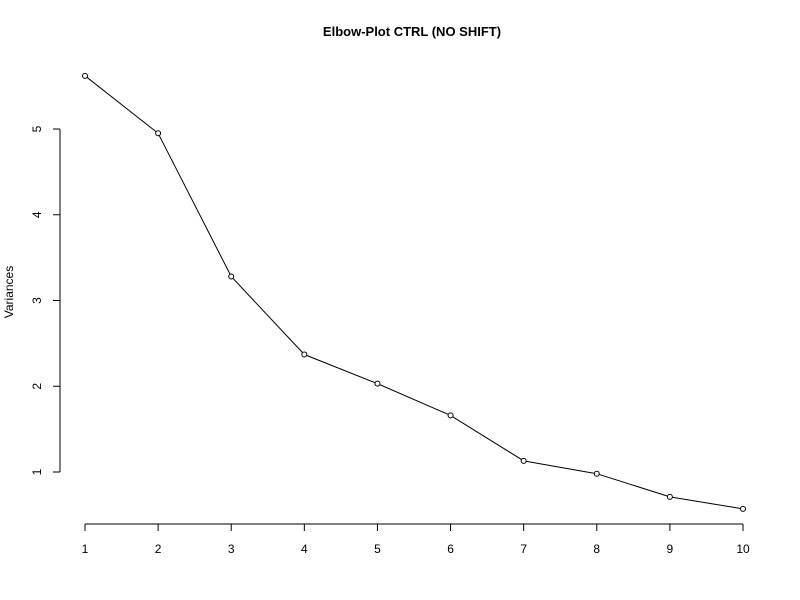 The height and width of the screenshot is (600, 800). What do you see at coordinates (450, 549) in the screenshot?
I see `x-tick-label: 6` at bounding box center [450, 549].